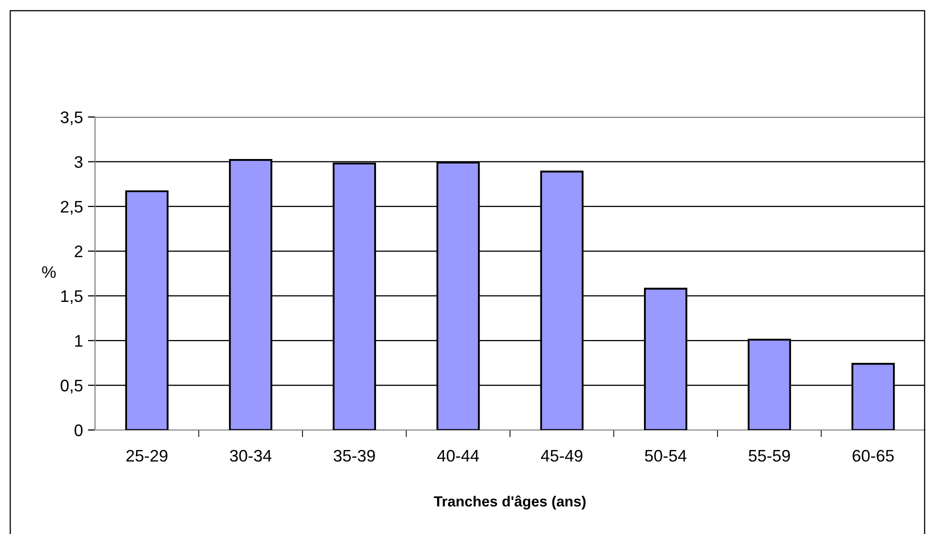 The image size is (933, 534). I want to click on y-tick-label: 2,5, so click(71, 207).